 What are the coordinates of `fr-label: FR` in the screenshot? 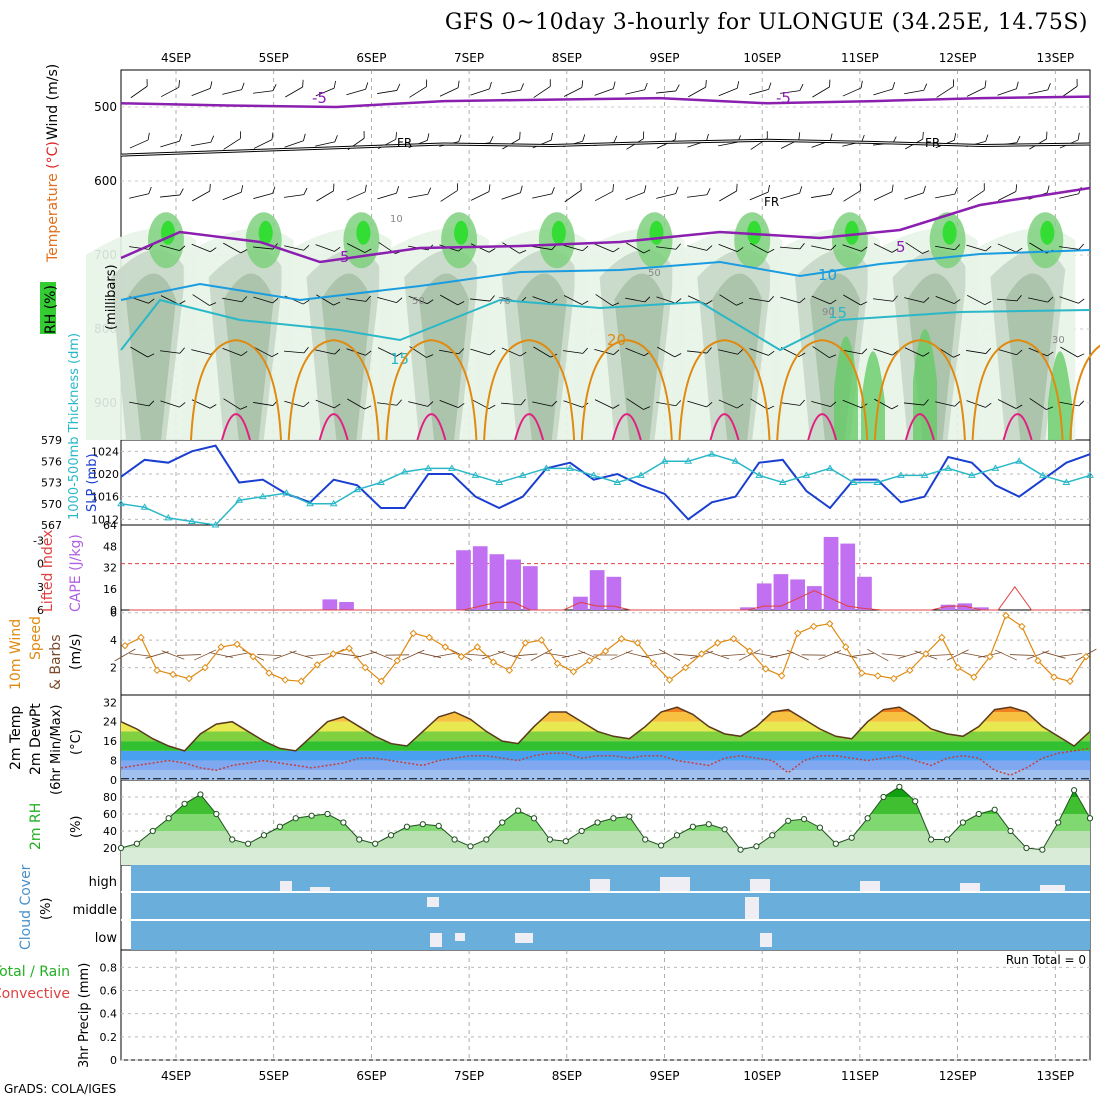 It's located at (771, 202).